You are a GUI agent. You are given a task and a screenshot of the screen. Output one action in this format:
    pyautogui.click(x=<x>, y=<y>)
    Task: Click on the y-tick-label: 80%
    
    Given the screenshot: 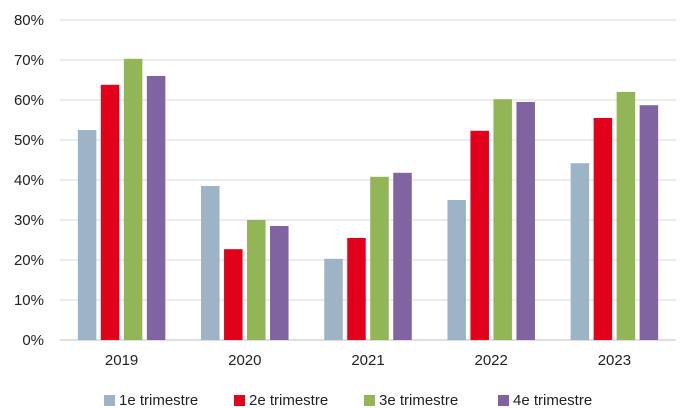 What is the action you would take?
    pyautogui.click(x=29, y=20)
    